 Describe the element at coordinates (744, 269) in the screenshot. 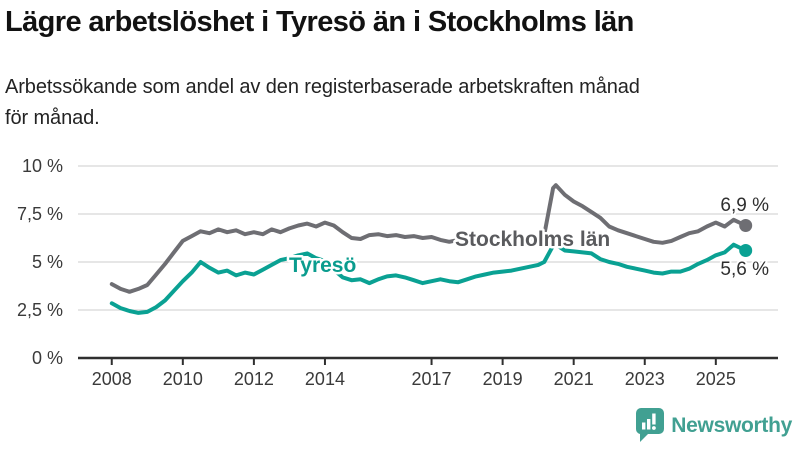

I see `end-value-label-tyreso: 5,6 %` at that location.